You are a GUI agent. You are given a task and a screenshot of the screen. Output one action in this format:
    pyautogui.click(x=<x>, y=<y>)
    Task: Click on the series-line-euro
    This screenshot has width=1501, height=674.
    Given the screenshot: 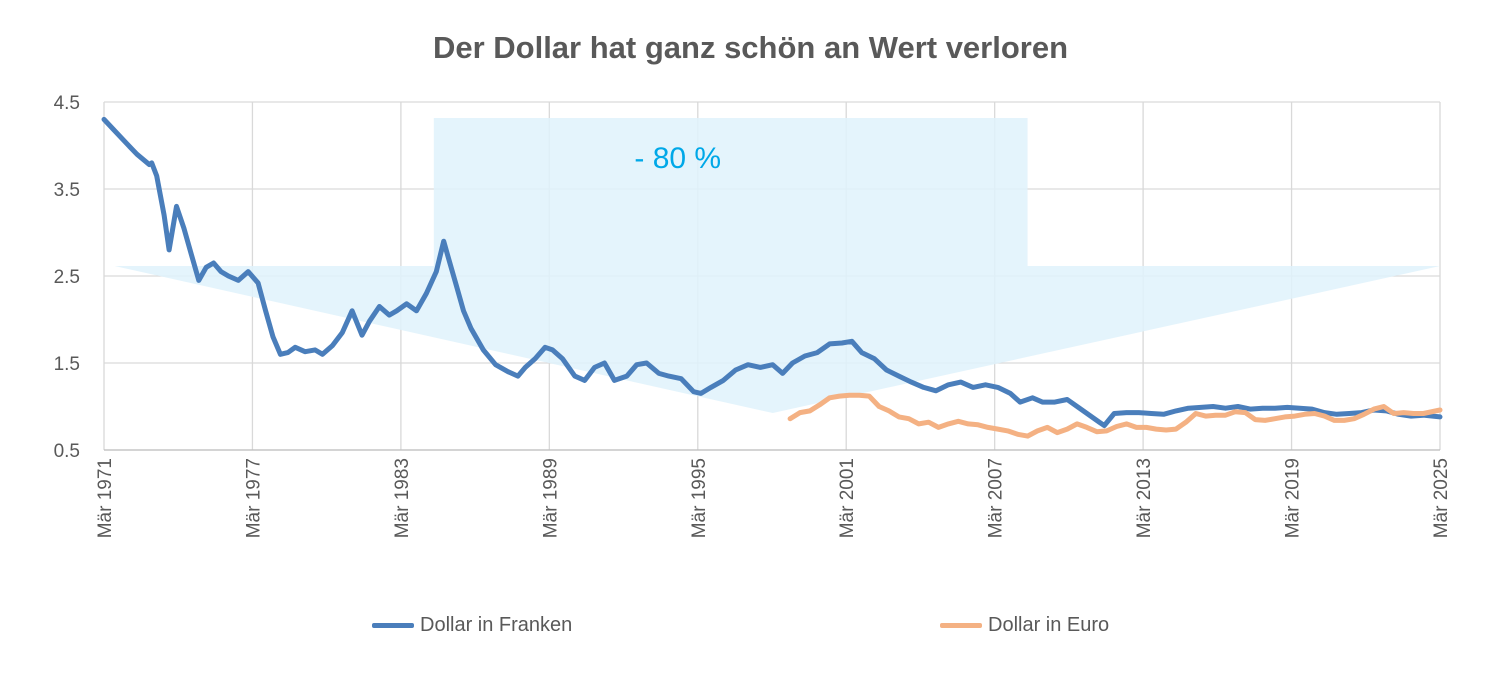 What is the action you would take?
    pyautogui.click(x=1115, y=415)
    